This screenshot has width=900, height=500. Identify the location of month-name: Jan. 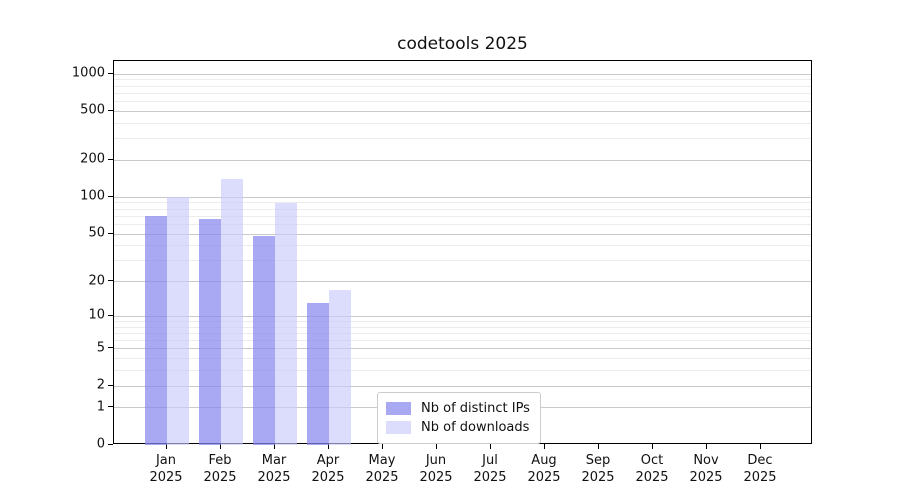
(166, 460).